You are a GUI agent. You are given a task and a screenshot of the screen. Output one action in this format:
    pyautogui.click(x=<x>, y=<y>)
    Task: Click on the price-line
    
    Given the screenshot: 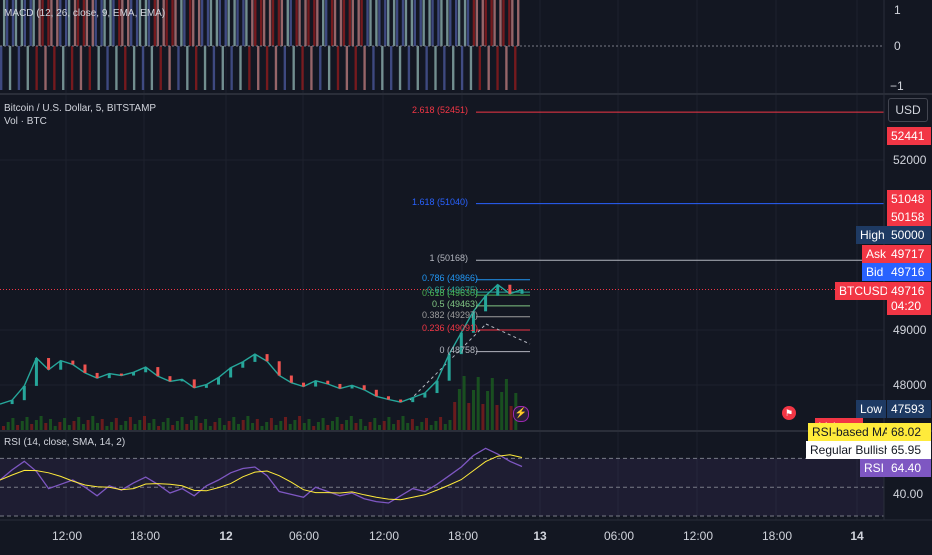 What is the action you would take?
    pyautogui.click(x=261, y=344)
    